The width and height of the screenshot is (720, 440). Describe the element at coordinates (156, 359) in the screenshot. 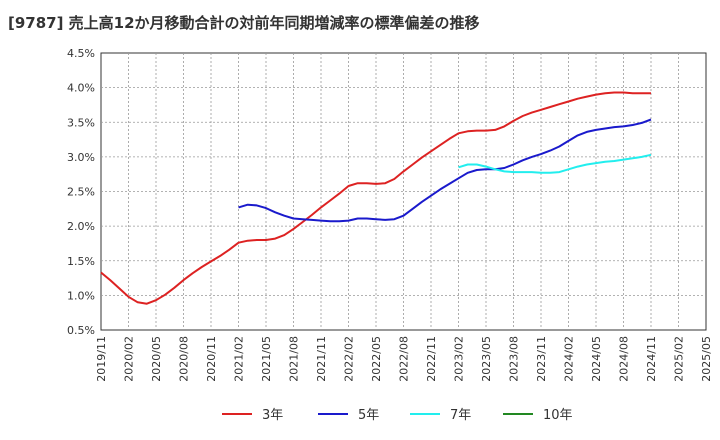

I see `x-tick-label: 2020/05` at that location.